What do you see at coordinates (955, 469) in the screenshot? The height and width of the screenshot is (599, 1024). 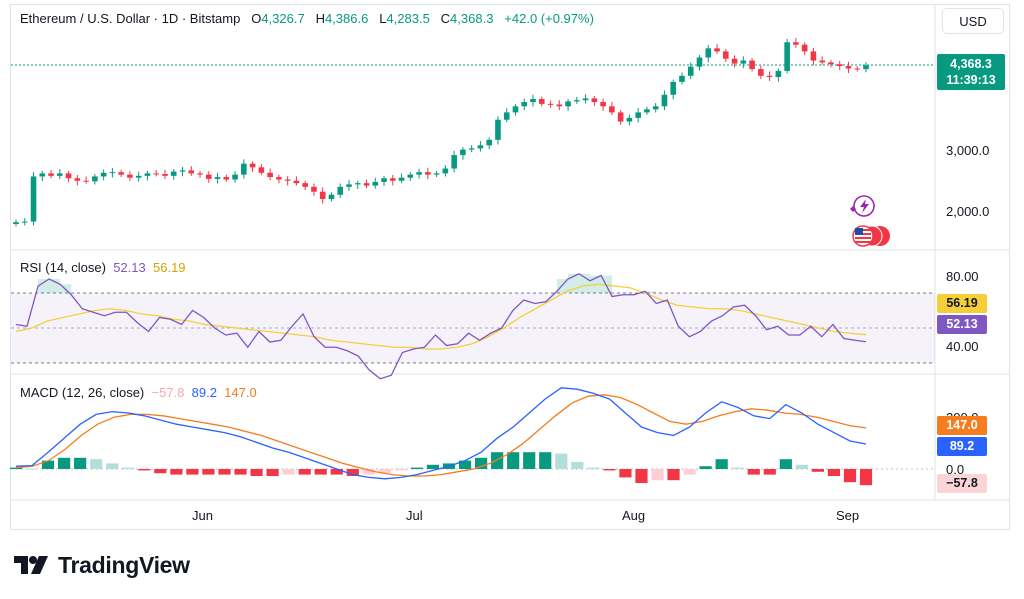 I see `macd-axis-label: 0.0` at bounding box center [955, 469].